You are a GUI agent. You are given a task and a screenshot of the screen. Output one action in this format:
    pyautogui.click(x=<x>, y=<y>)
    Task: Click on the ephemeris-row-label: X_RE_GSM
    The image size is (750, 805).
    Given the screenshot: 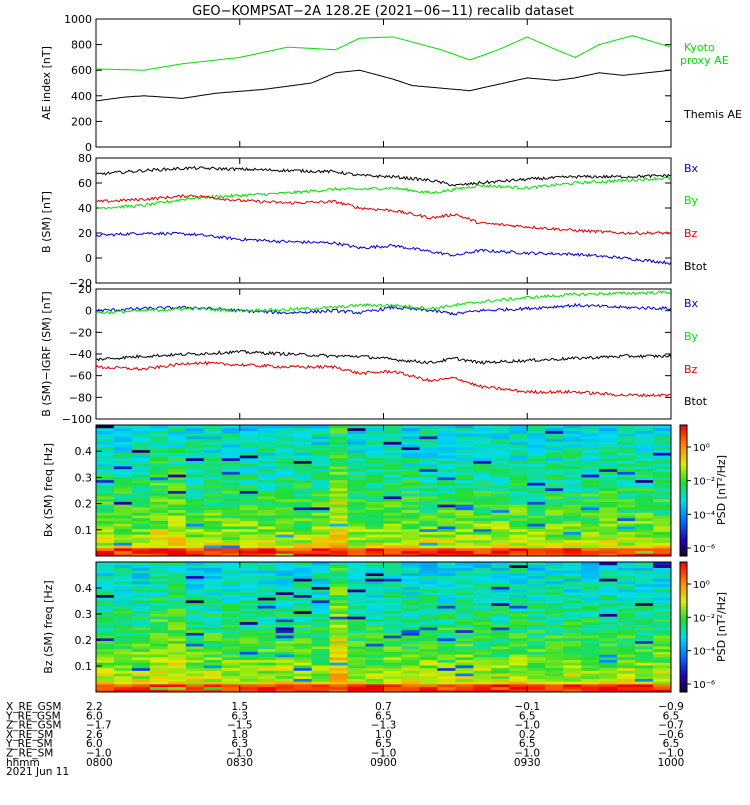 What is the action you would take?
    pyautogui.click(x=33, y=707)
    